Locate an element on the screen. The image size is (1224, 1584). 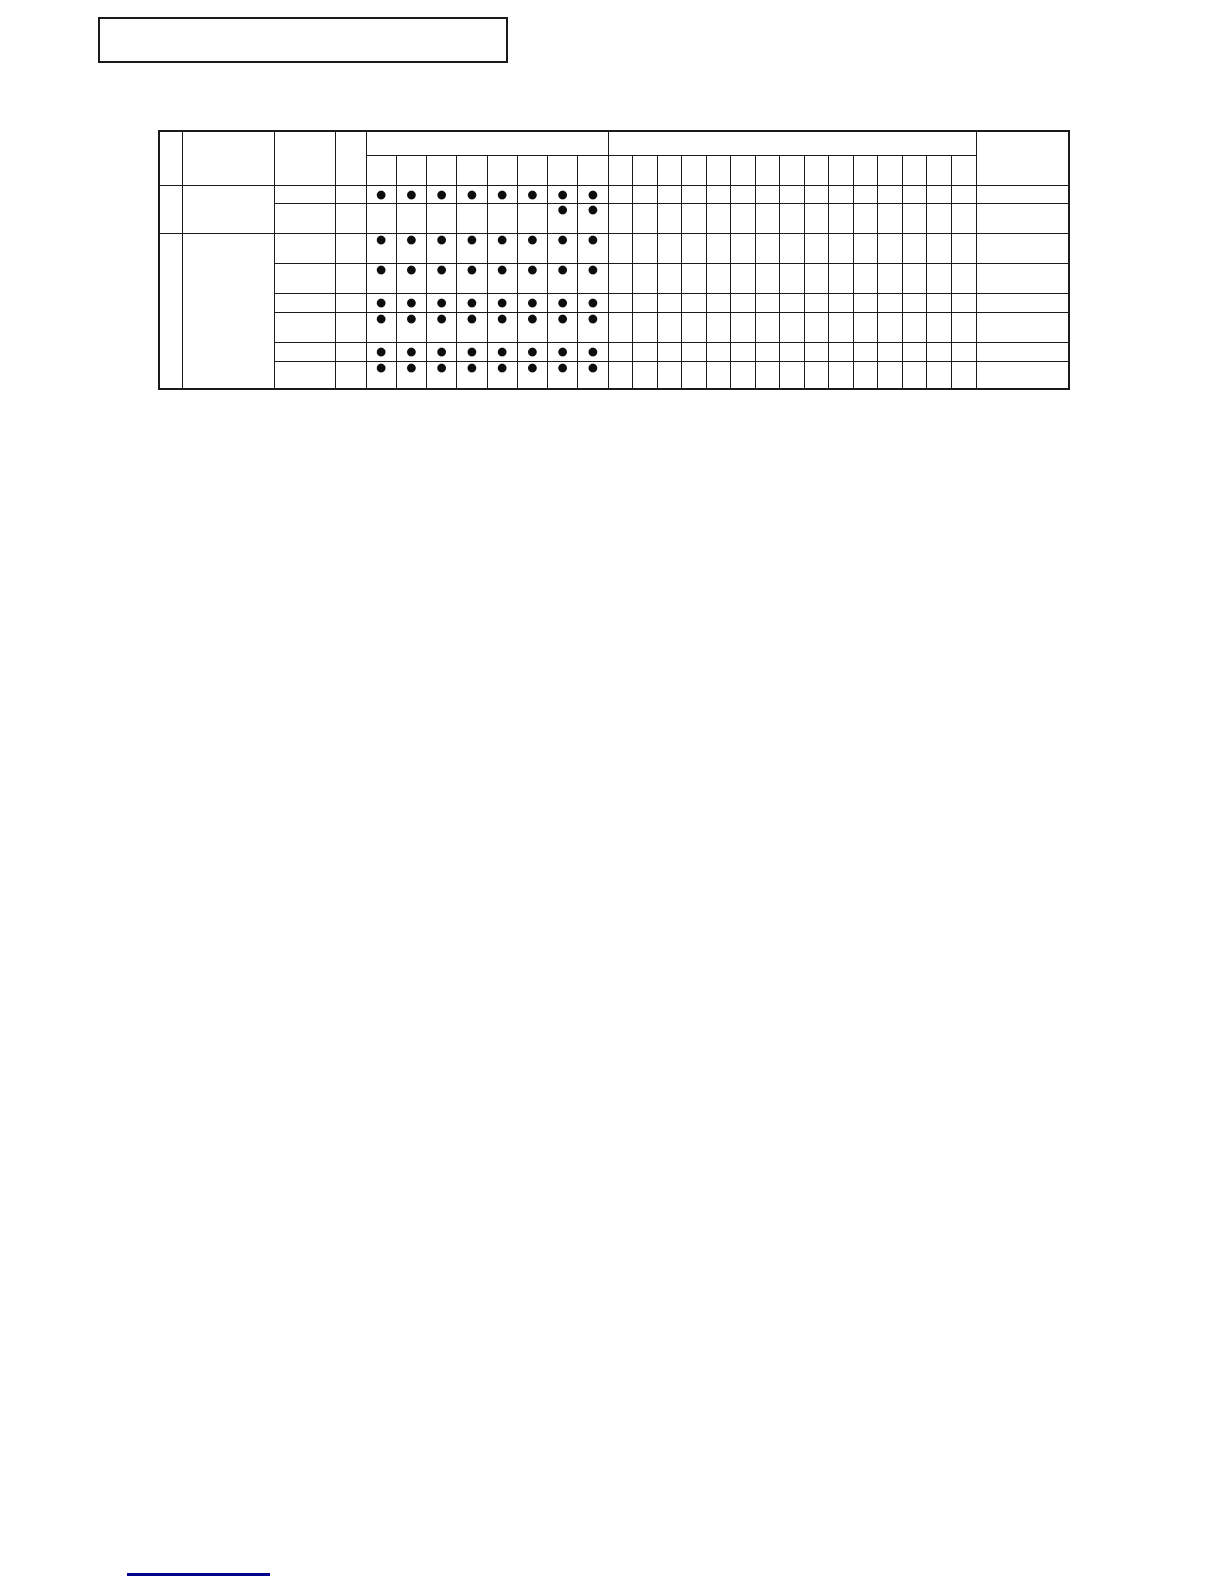
footer-hyperlink-rule is located at coordinates (198, 1574).